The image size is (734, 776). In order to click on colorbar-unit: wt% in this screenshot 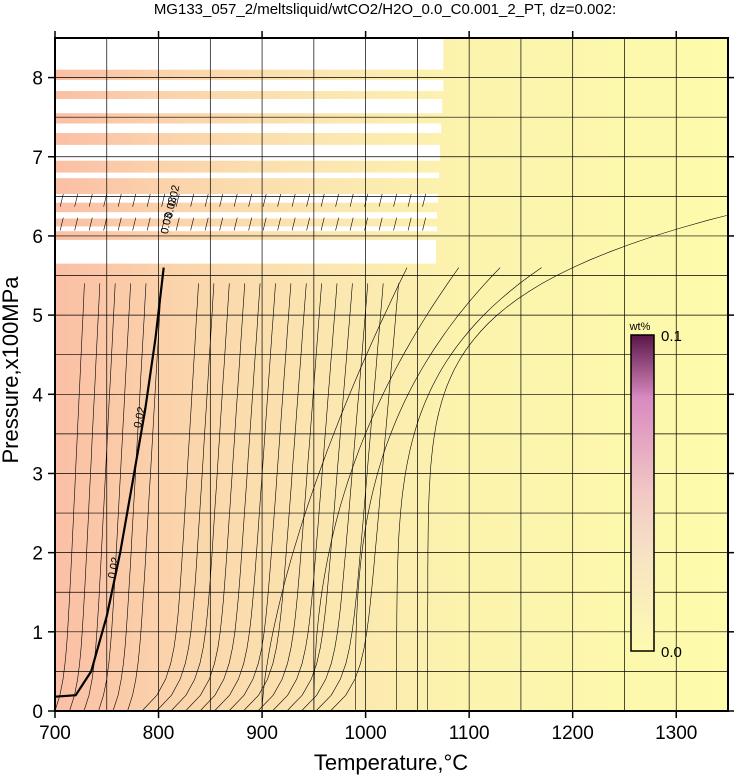, I will do `click(640, 327)`.